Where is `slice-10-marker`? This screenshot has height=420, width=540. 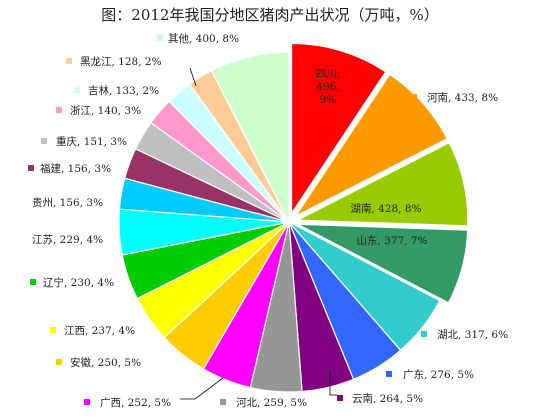
slice-10-marker is located at coordinates (53, 330).